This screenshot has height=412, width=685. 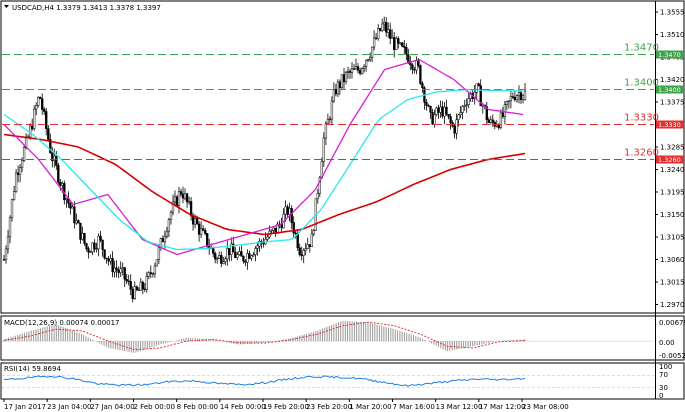 What do you see at coordinates (672, 215) in the screenshot?
I see `y-tick-label: 1.3150` at bounding box center [672, 215].